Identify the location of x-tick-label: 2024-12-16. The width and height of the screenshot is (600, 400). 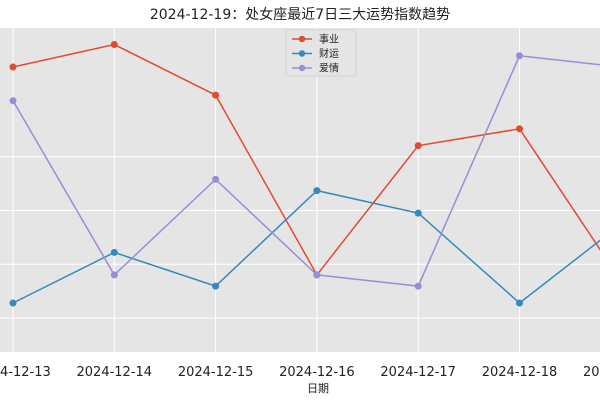
(317, 372).